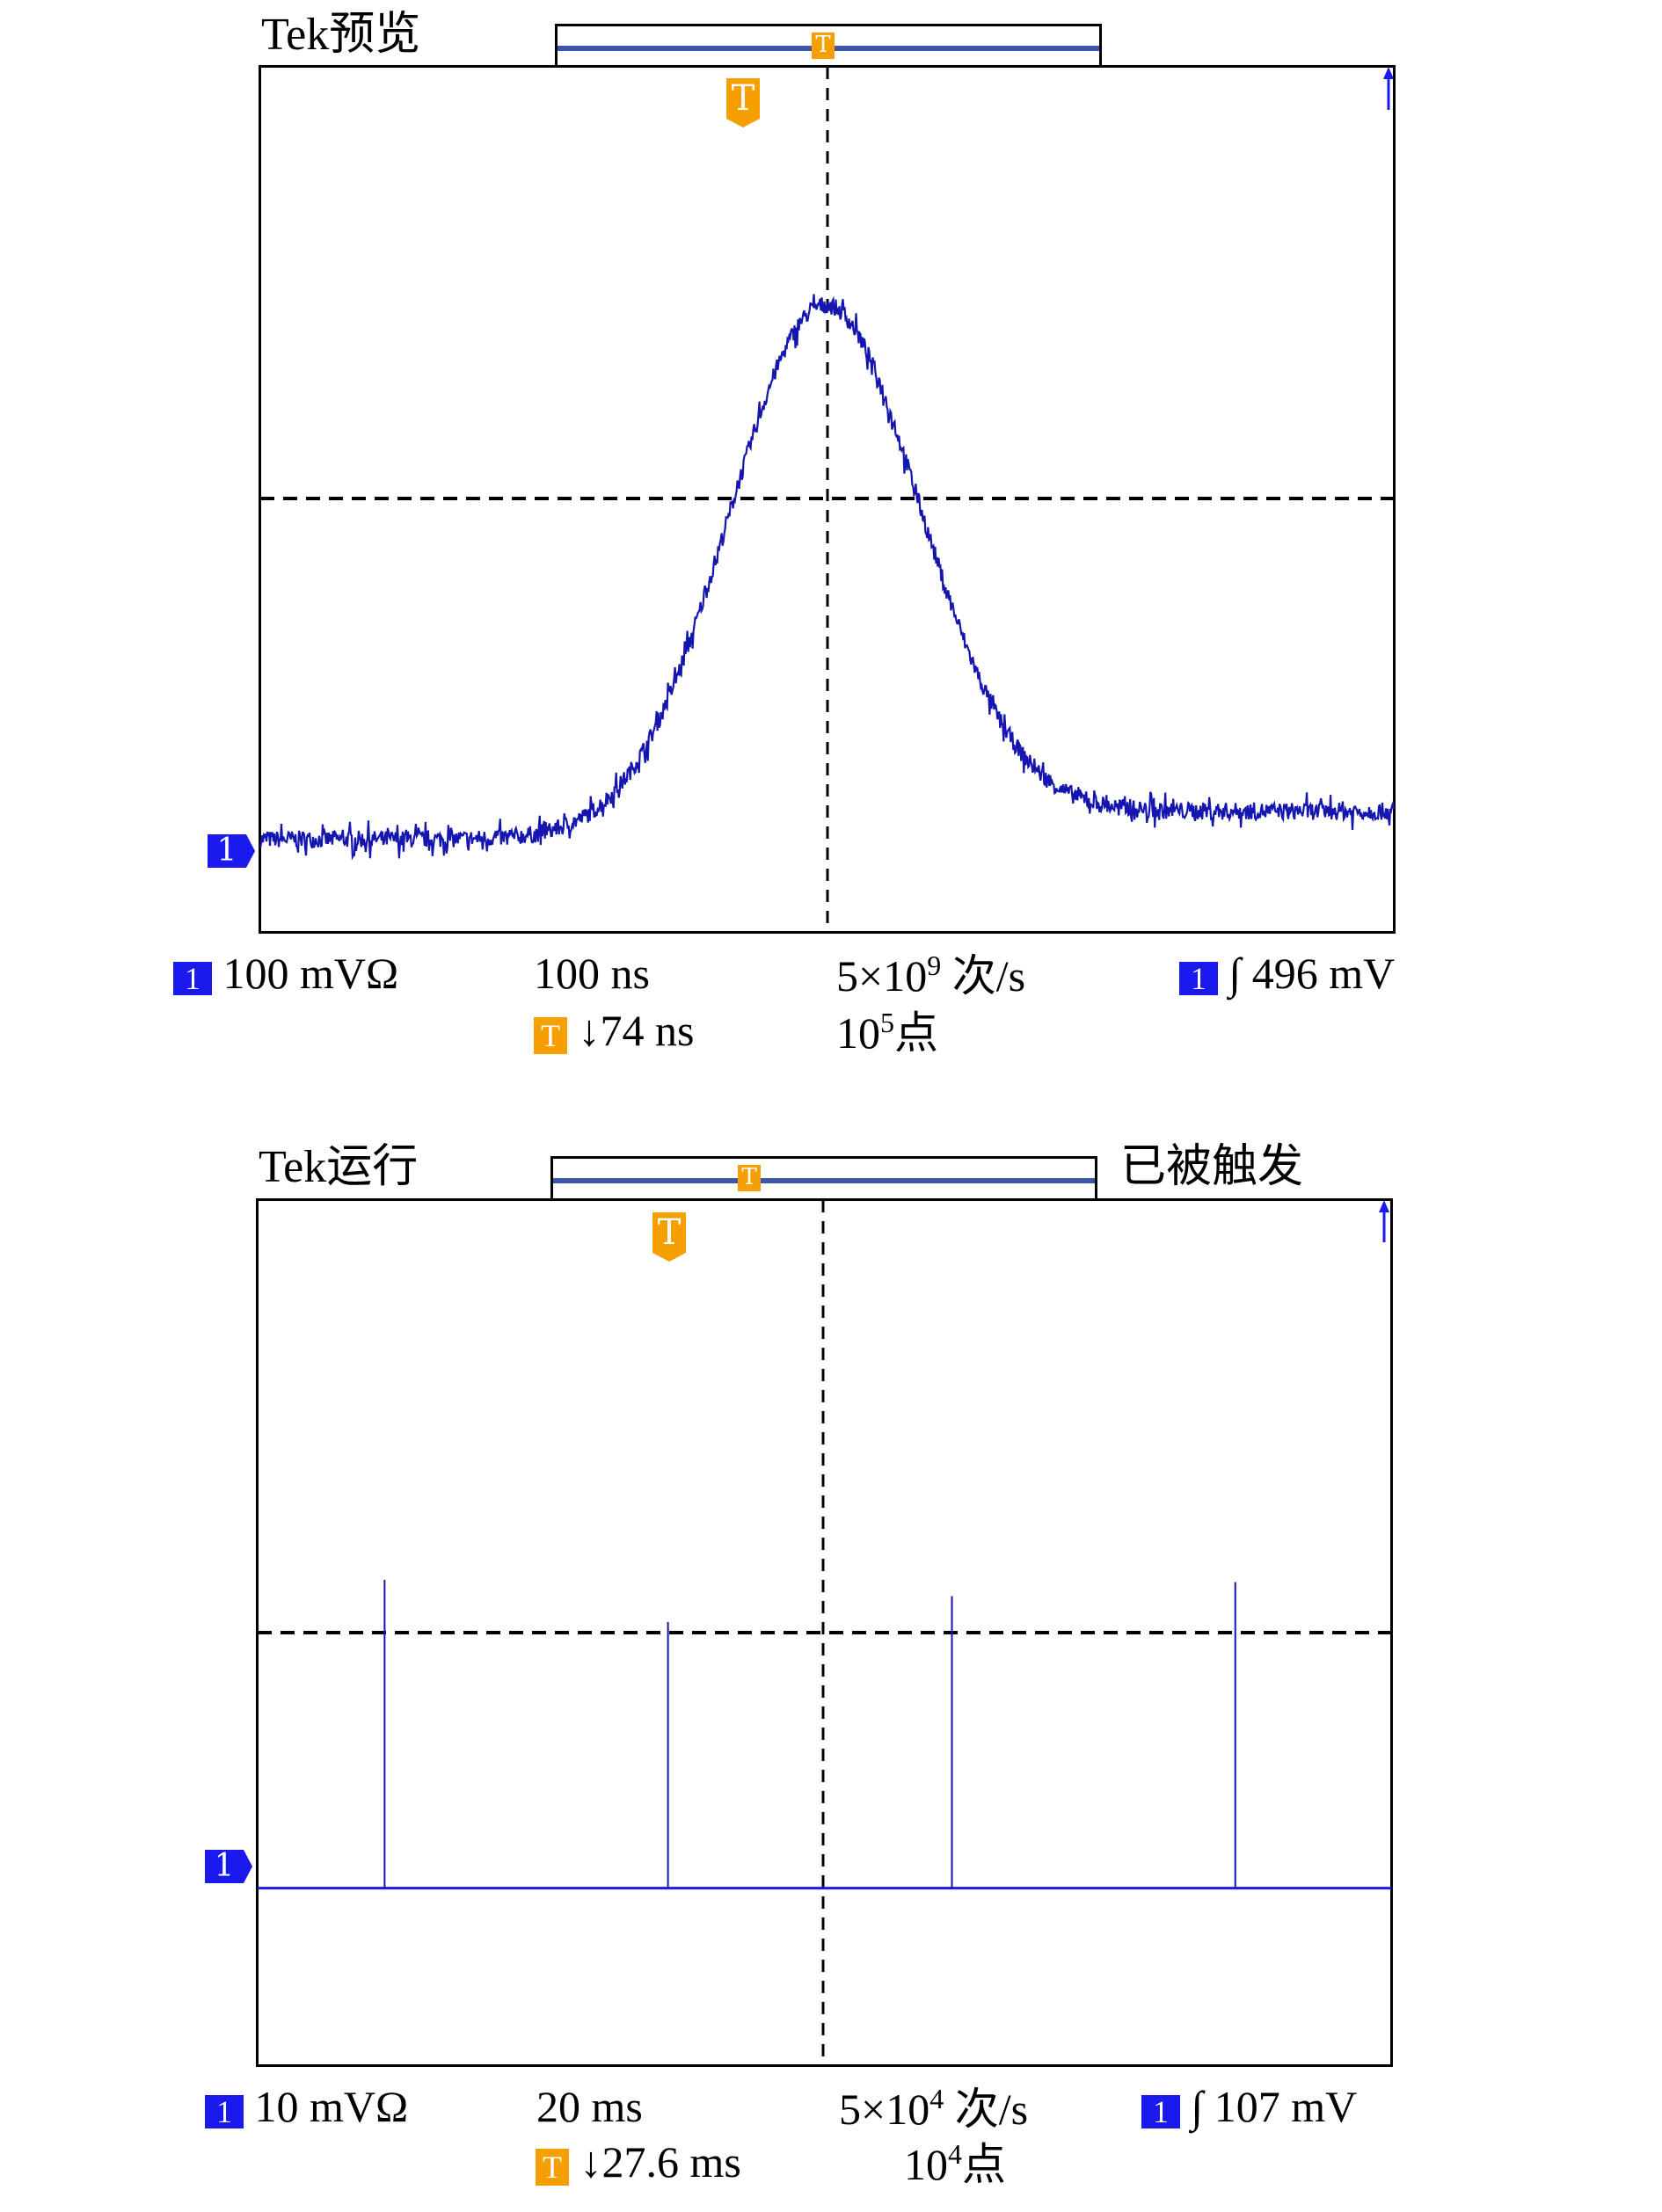 This screenshot has width=1662, height=2212. Describe the element at coordinates (331, 2106) in the screenshot. I see `vertical-scale: 10 mVΩ` at that location.